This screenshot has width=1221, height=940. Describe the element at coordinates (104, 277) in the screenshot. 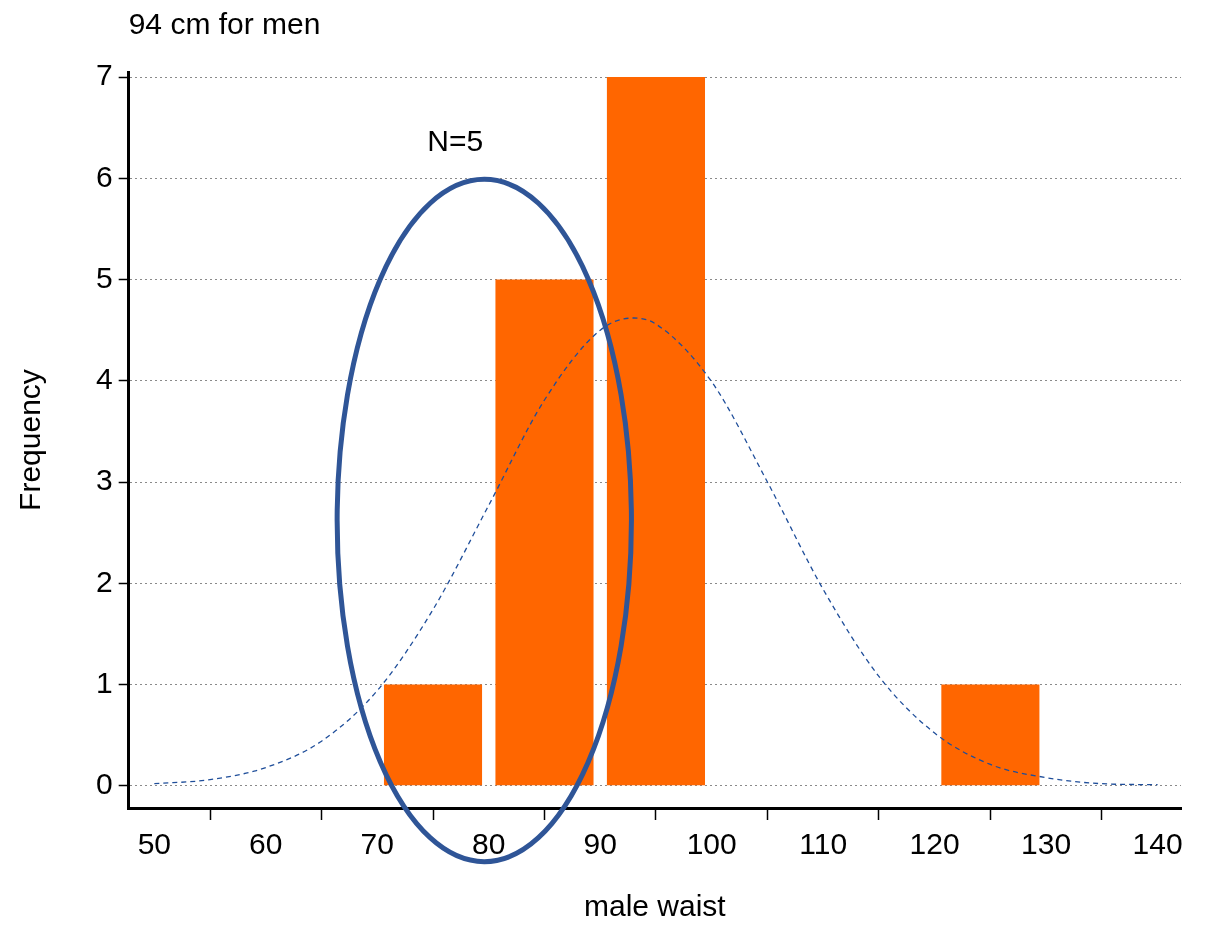

I see `y-tick-label: 5` at that location.